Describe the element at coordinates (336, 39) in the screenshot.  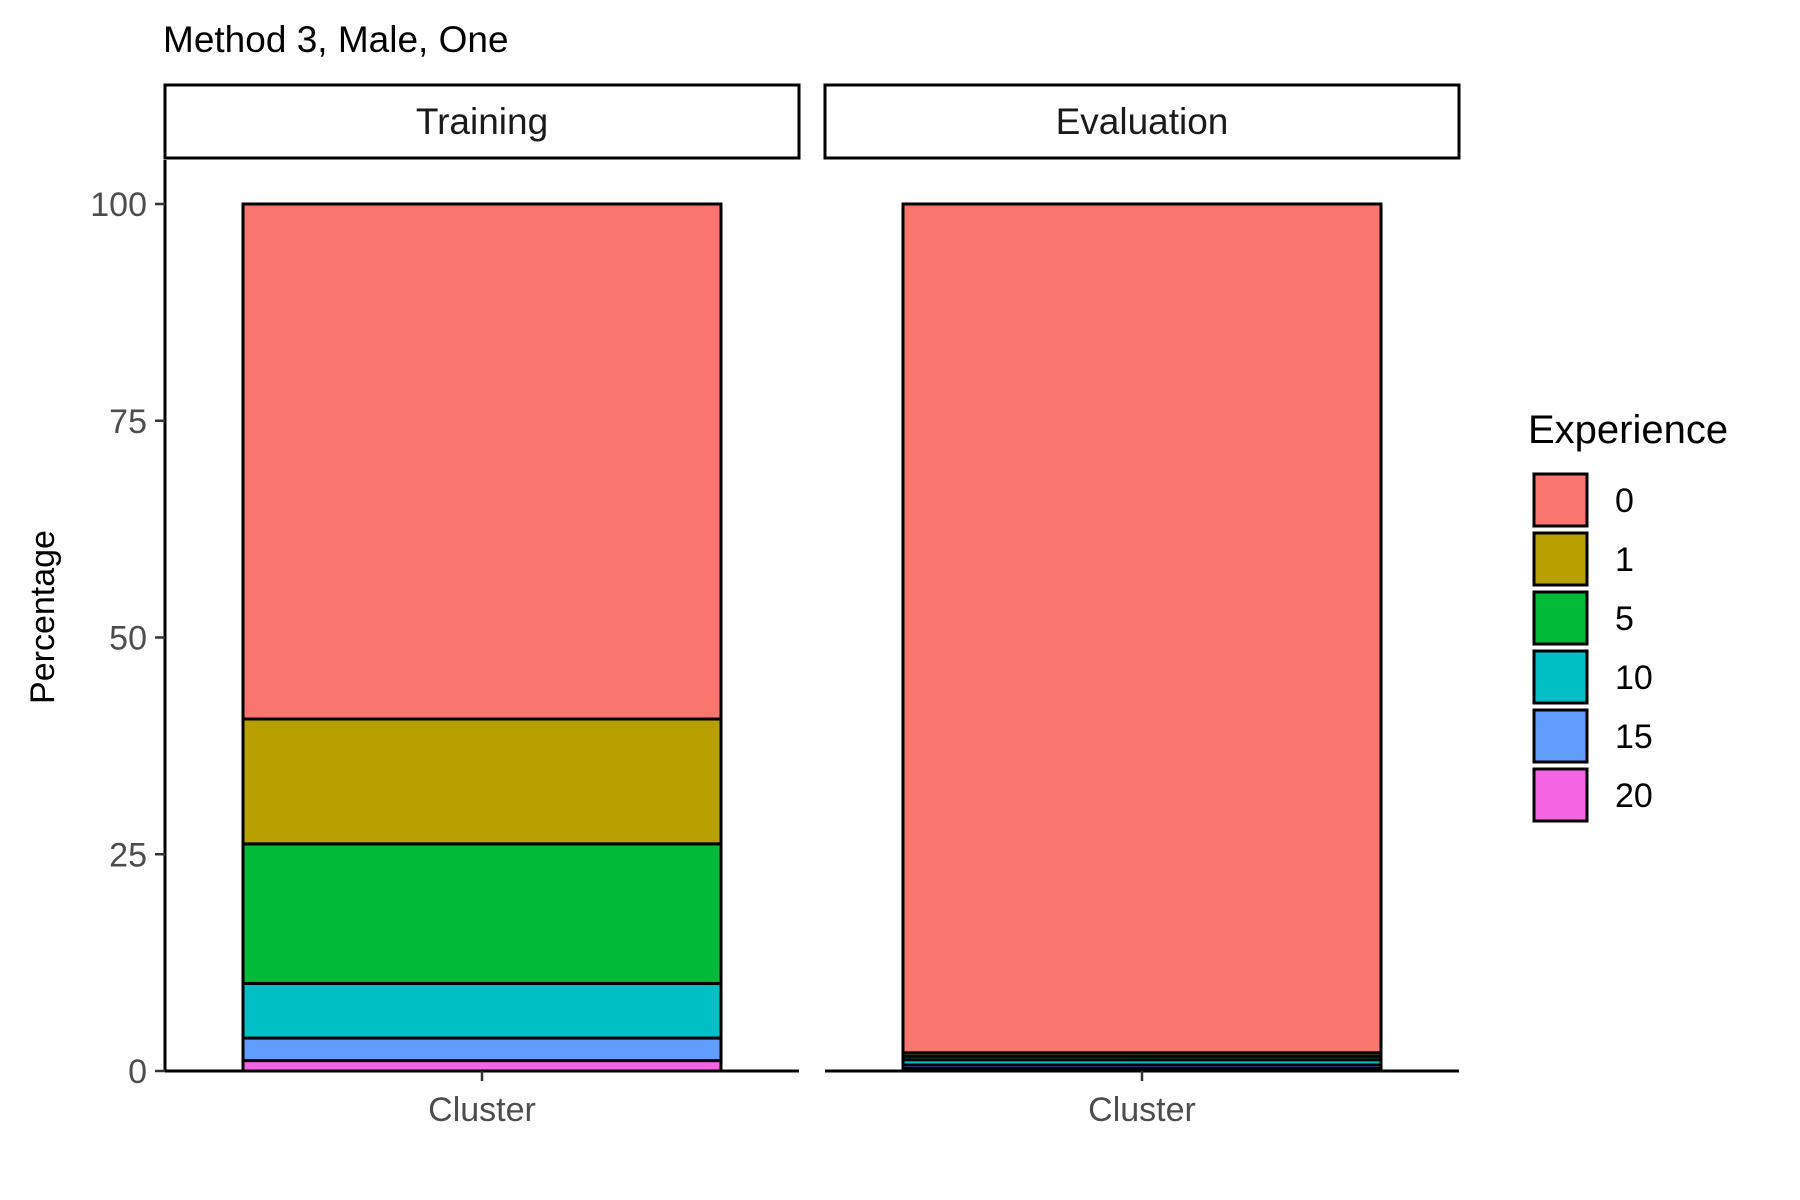
I see `chart-title: Method 3, Male, One` at that location.